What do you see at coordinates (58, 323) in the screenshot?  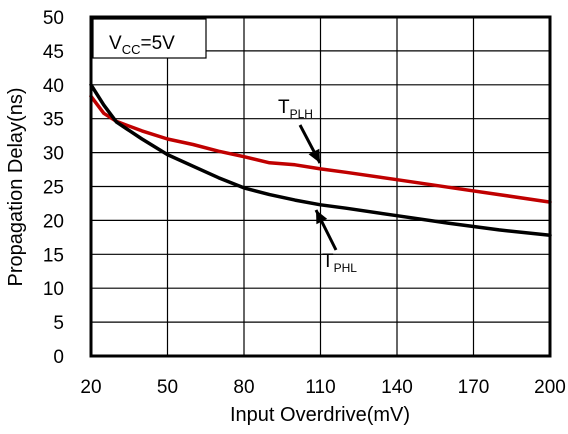 I see `y-tick-label: 5` at bounding box center [58, 323].